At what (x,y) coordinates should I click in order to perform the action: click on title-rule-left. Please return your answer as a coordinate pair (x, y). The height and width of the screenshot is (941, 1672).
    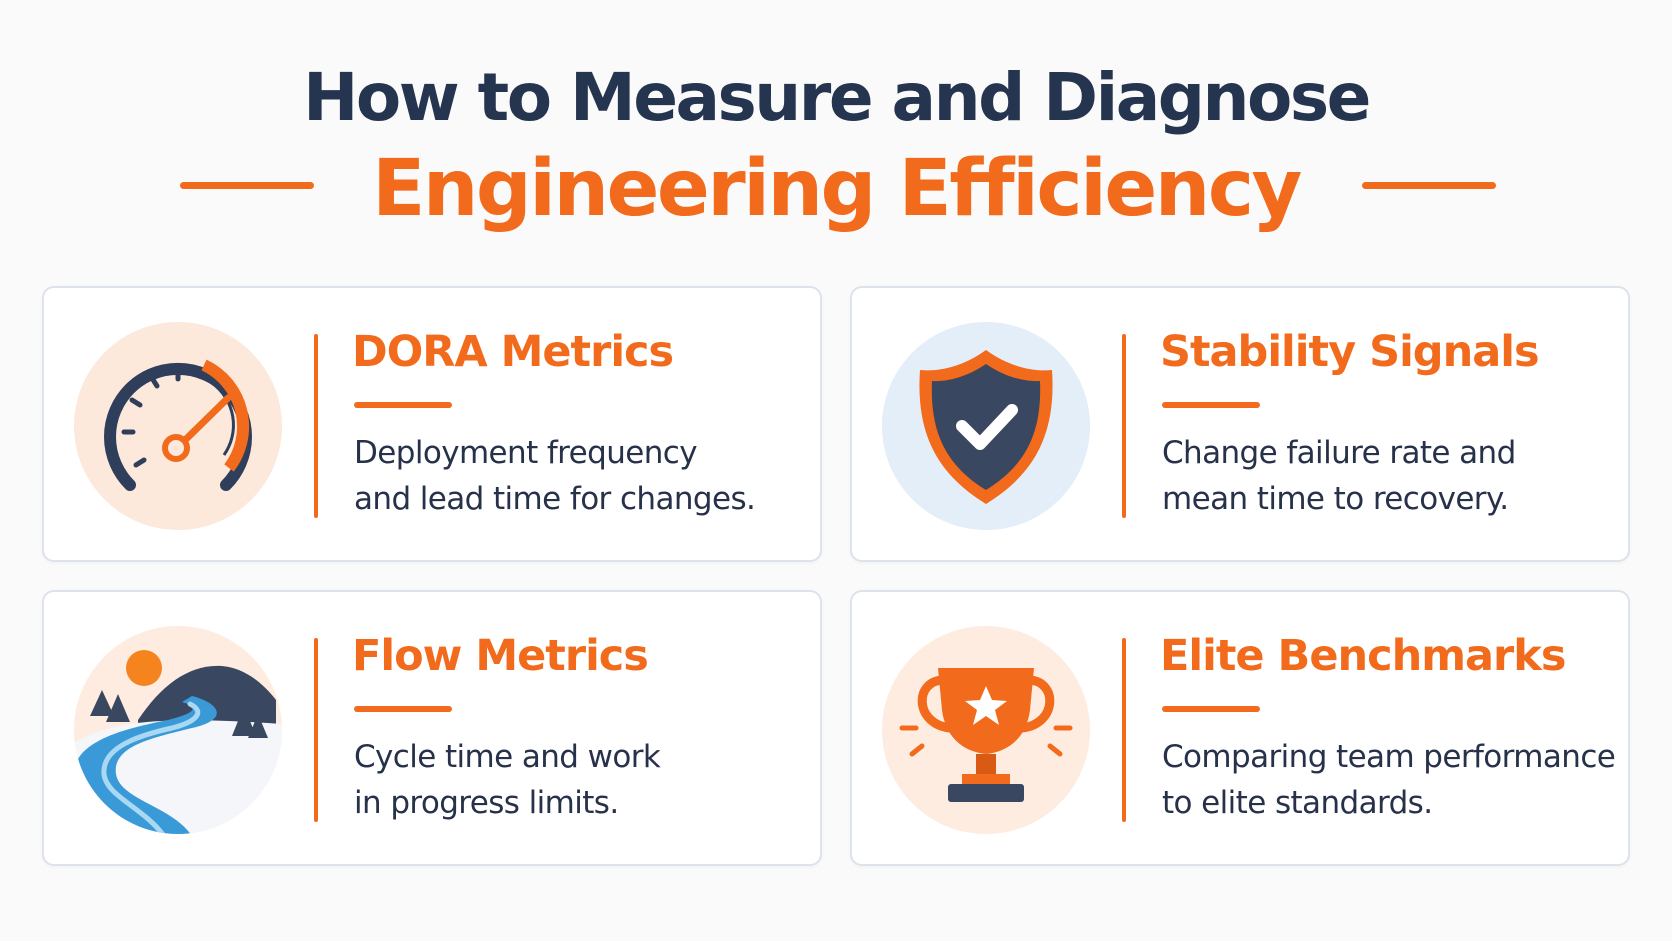
    Looking at the image, I should click on (247, 185).